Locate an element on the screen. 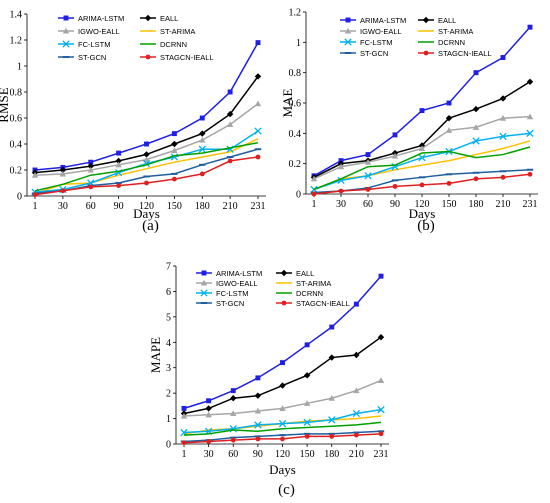 The width and height of the screenshot is (550, 503). y-tick-label: 0.4 is located at coordinates (295, 134).